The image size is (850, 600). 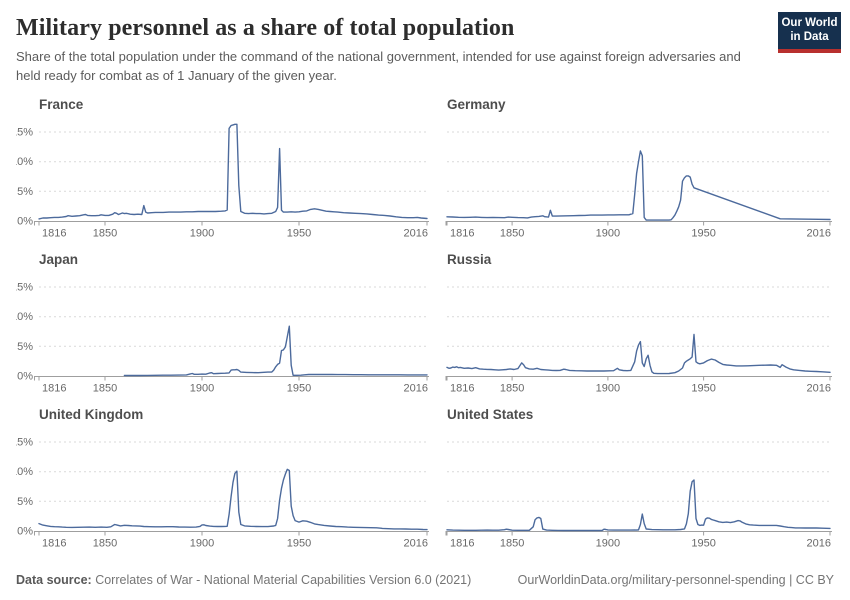 I want to click on panel-germany: Germany 1816 1850 1900 1950 2016, so click(x=639, y=165).